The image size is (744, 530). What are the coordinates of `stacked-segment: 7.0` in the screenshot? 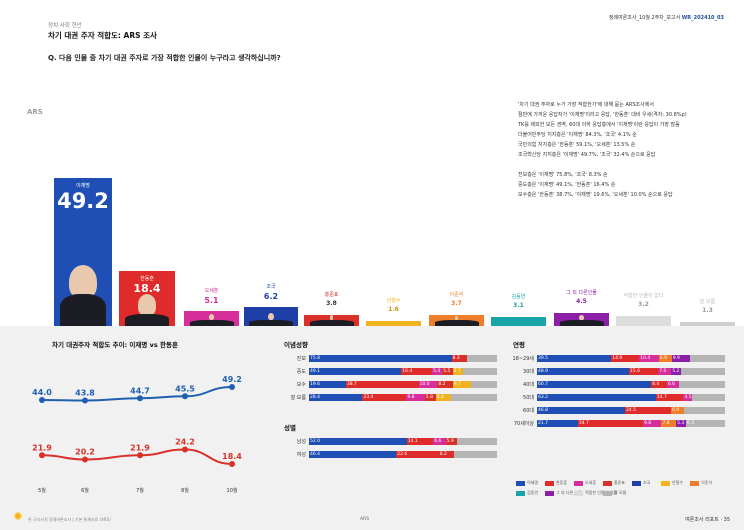 It's located at (665, 371).